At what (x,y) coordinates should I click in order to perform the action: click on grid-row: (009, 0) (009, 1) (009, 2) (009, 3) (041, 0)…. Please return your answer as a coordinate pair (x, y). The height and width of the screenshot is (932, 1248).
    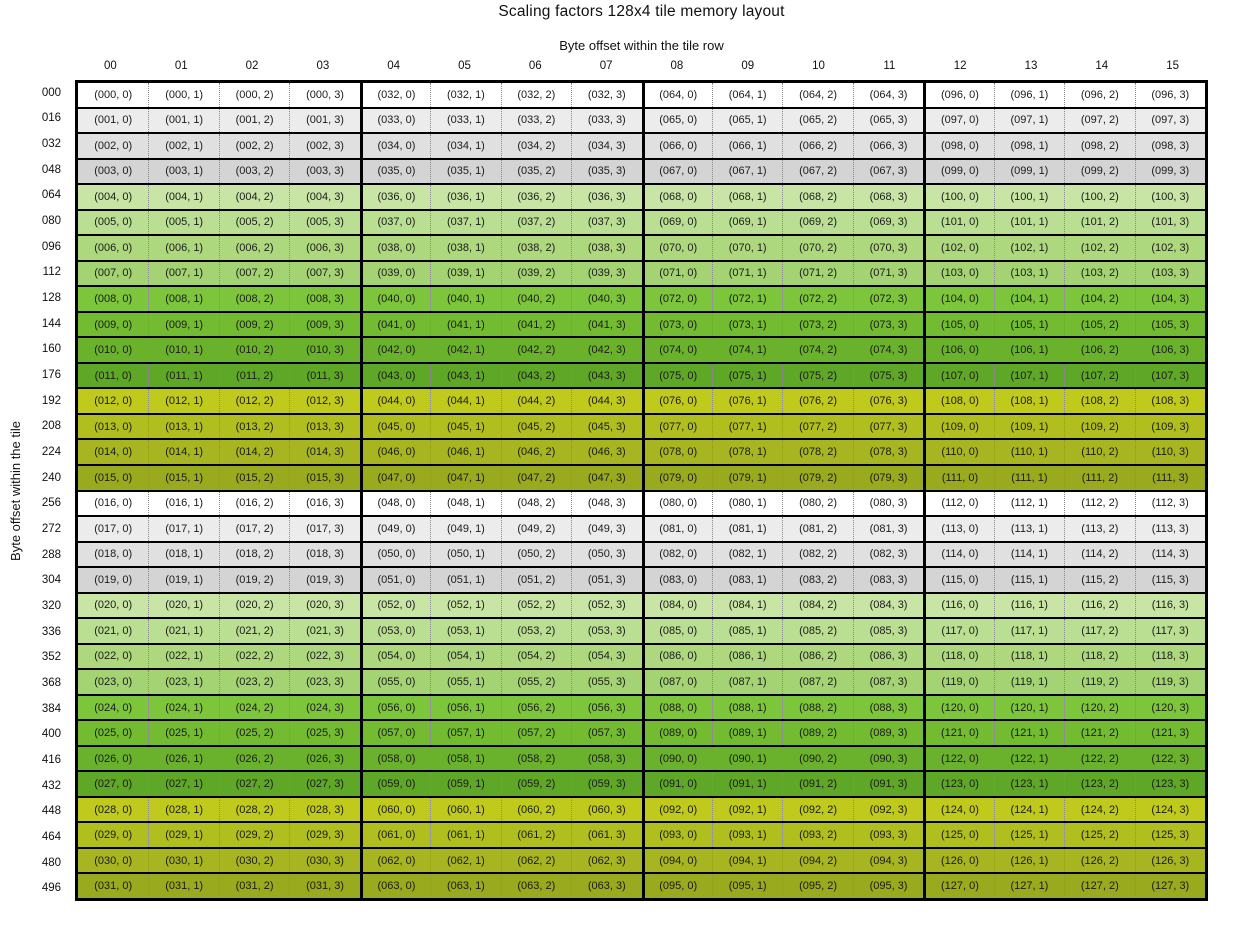
    Looking at the image, I should click on (641, 323).